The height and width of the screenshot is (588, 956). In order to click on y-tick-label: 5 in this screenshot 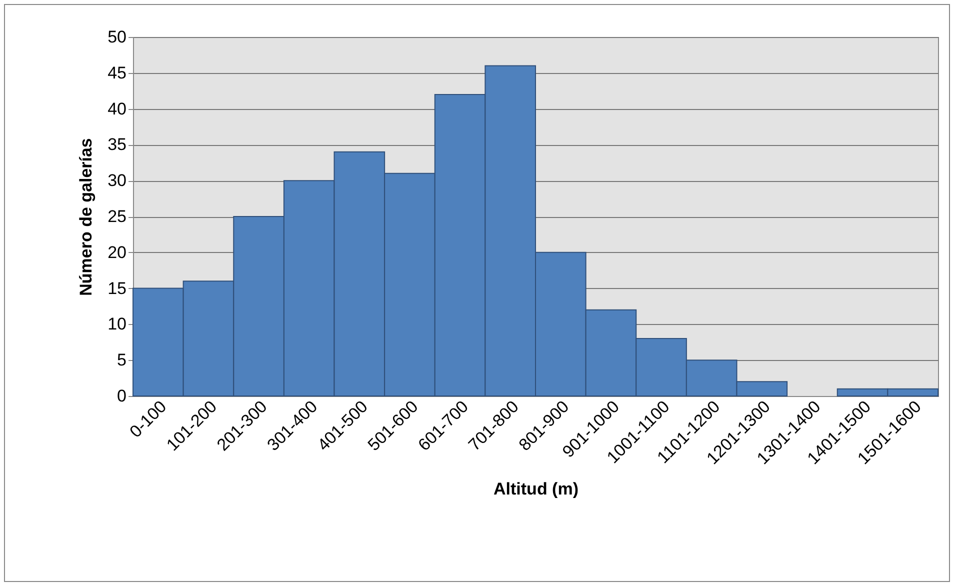, I will do `click(121, 360)`.